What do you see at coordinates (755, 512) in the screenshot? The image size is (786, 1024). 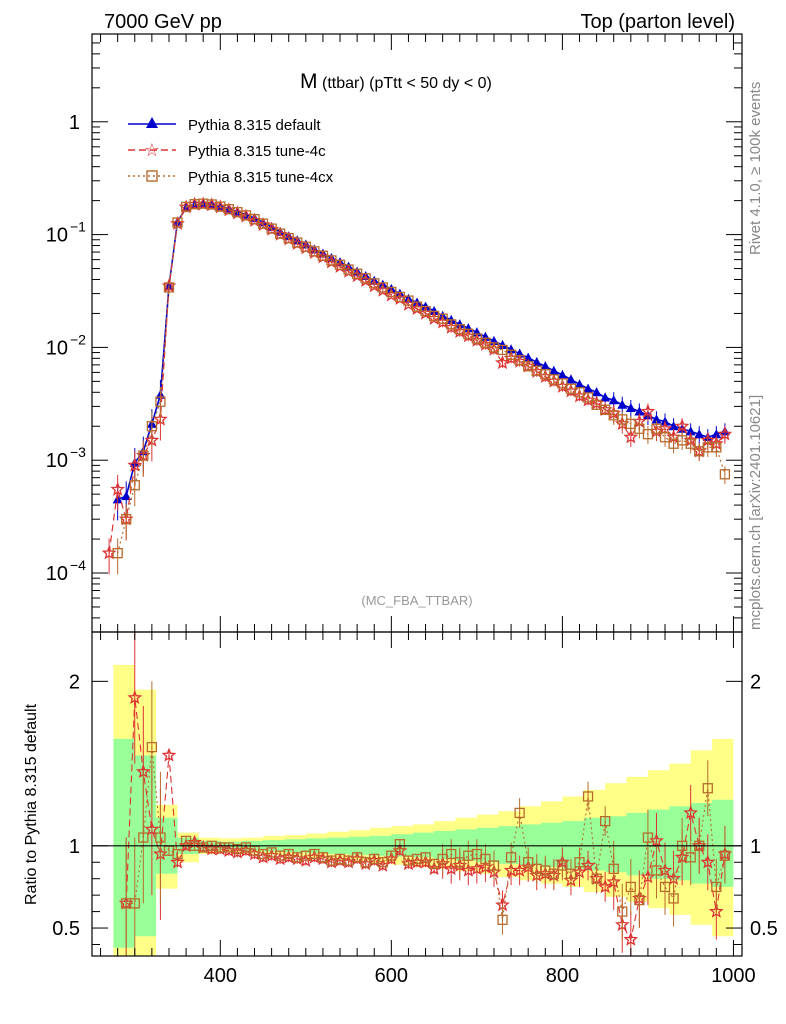 I see `mcplots-label: mcplots.cern.ch [arXiv:2401.10621]` at bounding box center [755, 512].